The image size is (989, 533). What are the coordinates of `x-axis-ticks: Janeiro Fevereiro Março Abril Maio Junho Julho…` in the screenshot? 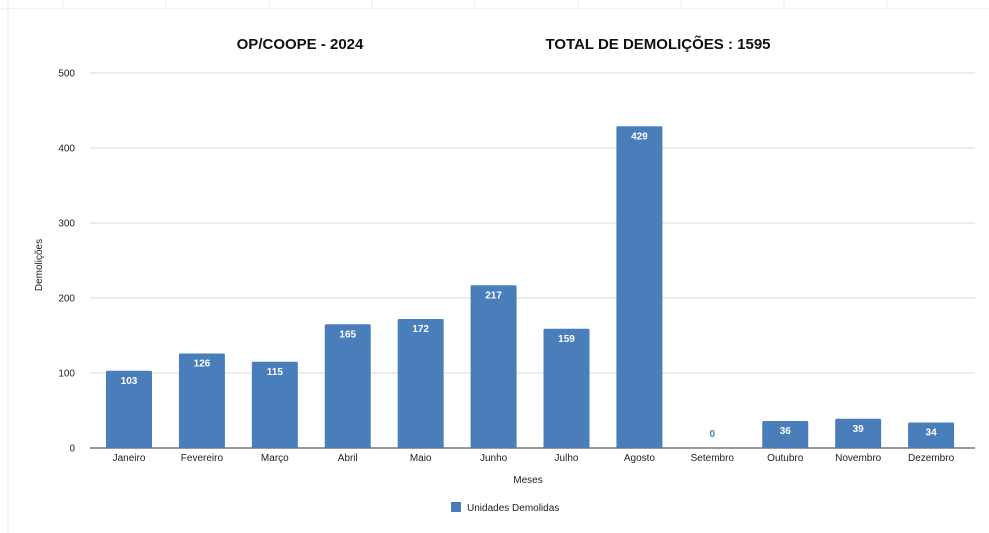 It's located at (534, 458).